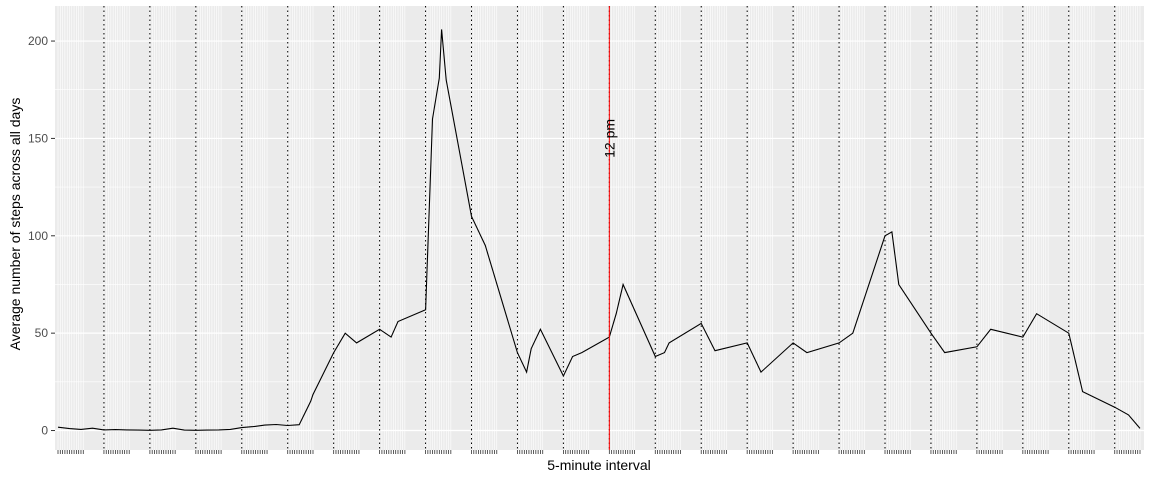 This screenshot has height=480, width=1152. Describe the element at coordinates (609, 138) in the screenshot. I see `annotation-12pm: 12 pm` at that location.